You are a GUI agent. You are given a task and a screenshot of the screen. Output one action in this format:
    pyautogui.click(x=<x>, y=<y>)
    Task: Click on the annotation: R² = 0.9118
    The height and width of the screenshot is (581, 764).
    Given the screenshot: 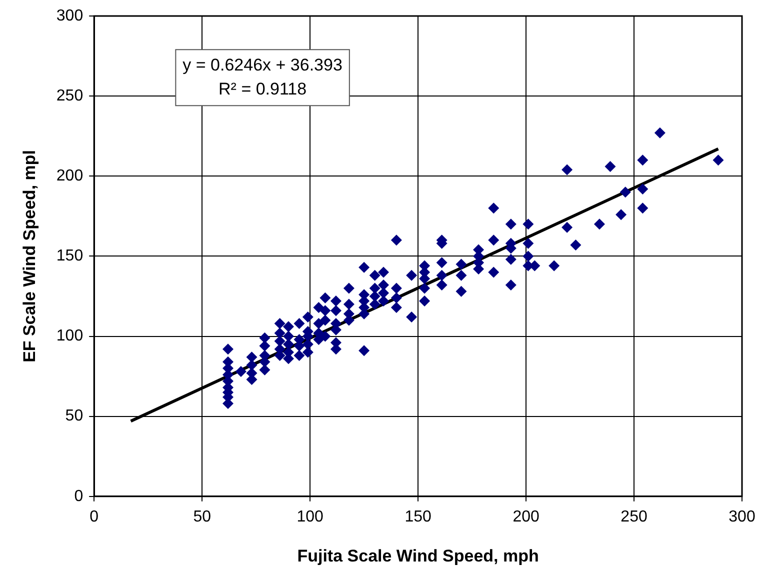 What is the action you would take?
    pyautogui.click(x=262, y=88)
    